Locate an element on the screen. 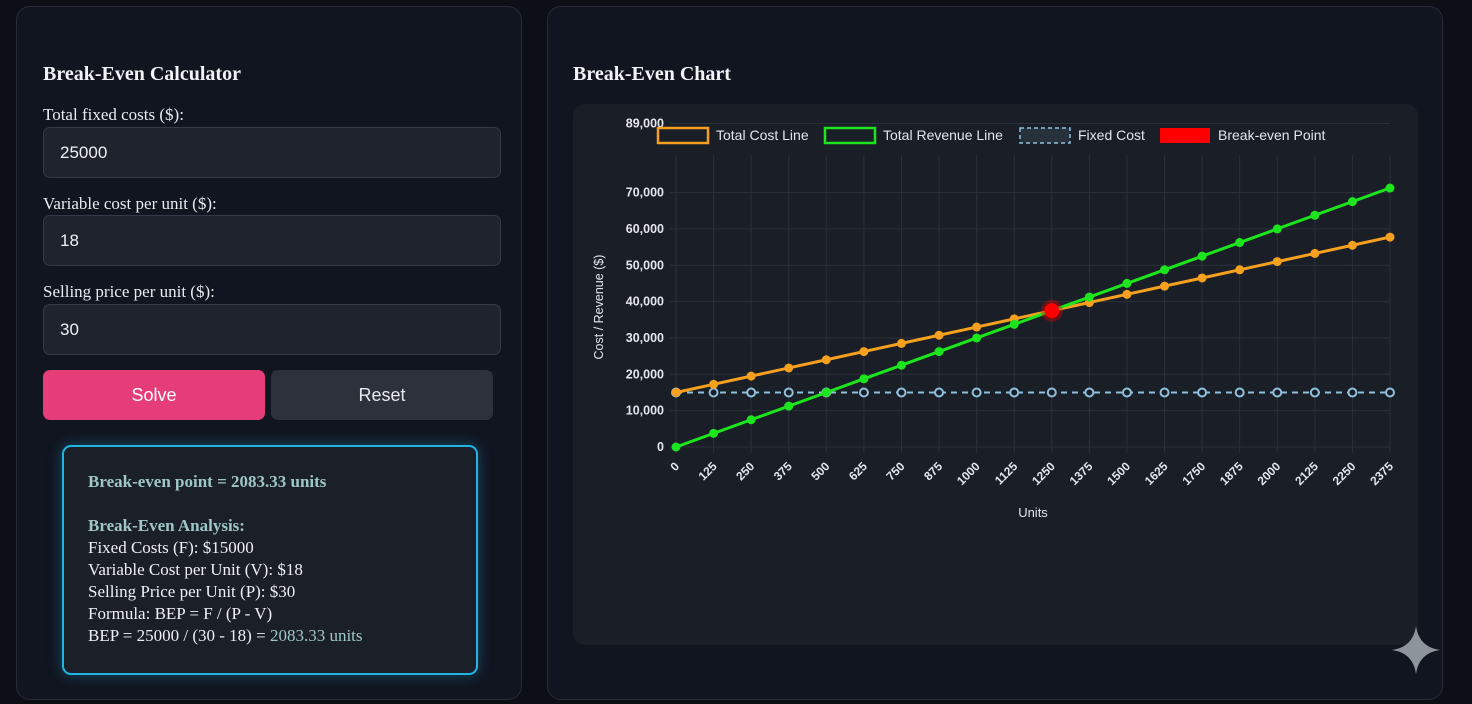 Image resolution: width=1472 pixels, height=704 pixels. y-tick-label: 50,000 is located at coordinates (645, 265).